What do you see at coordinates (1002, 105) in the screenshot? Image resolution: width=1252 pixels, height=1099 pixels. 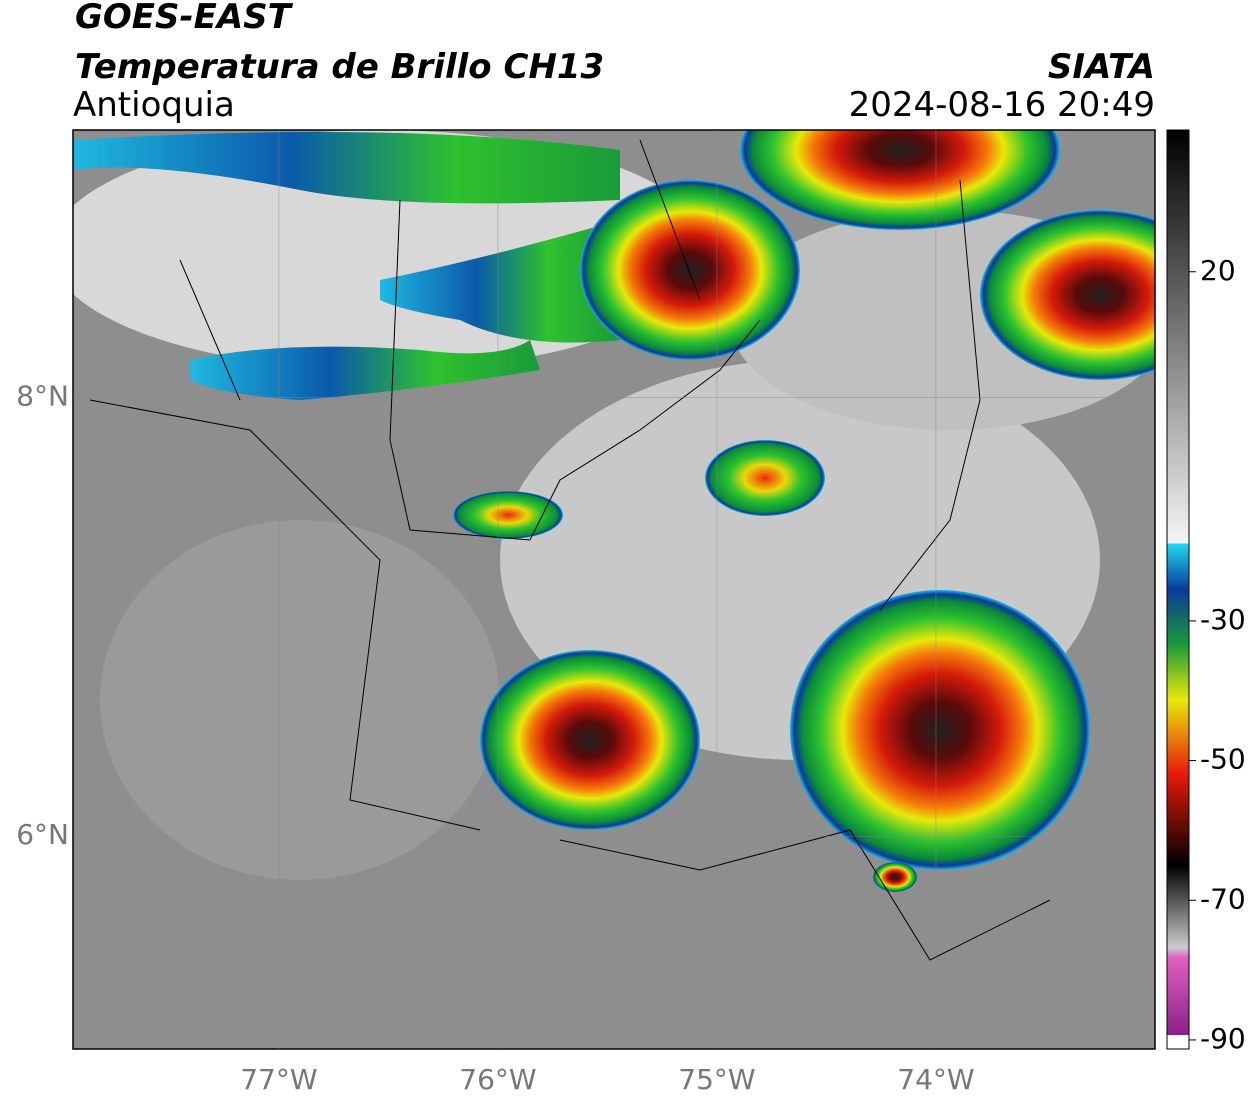 I see `datetime: 2024-08-16 20:49` at bounding box center [1002, 105].